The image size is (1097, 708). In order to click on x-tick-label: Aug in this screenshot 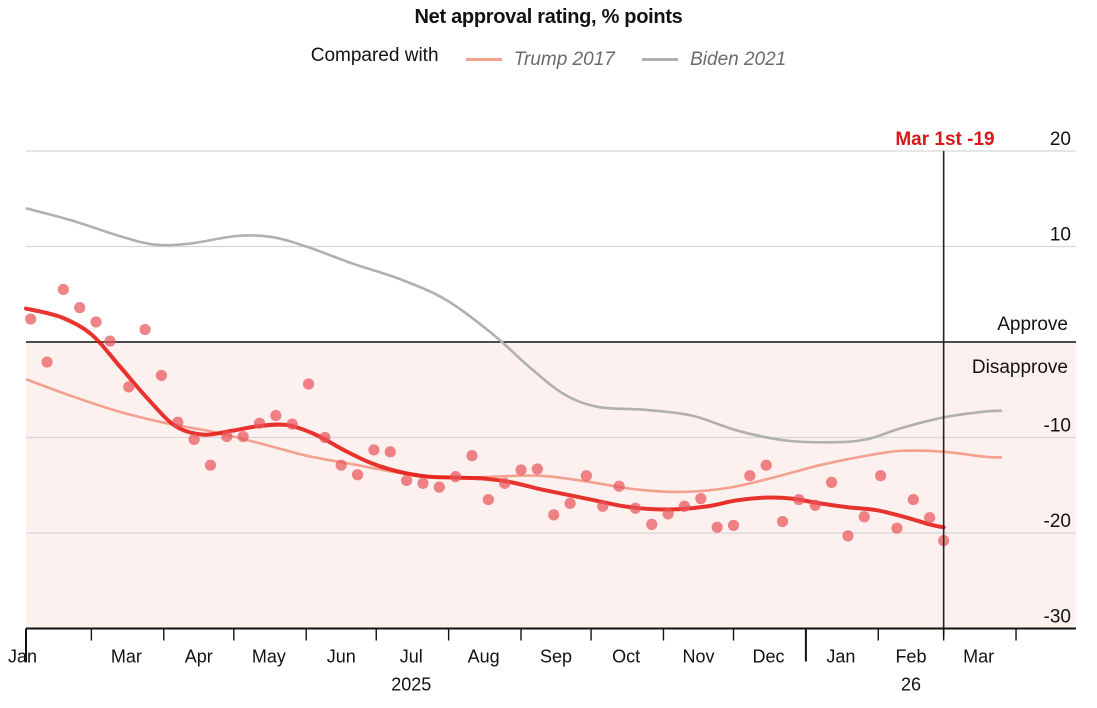, I will do `click(484, 657)`.